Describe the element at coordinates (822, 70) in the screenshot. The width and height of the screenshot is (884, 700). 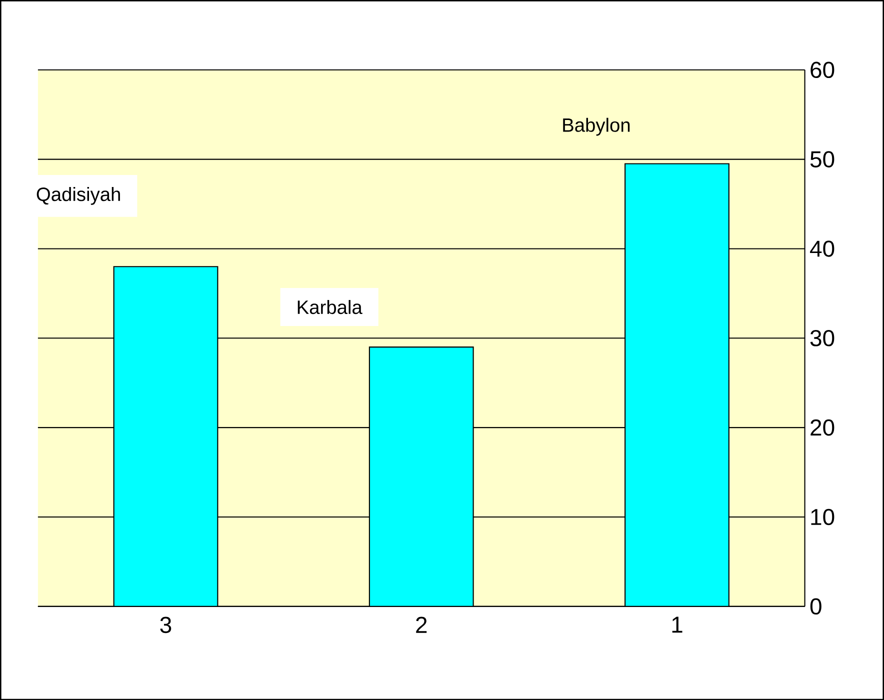
I see `y-tick-label: 60` at that location.